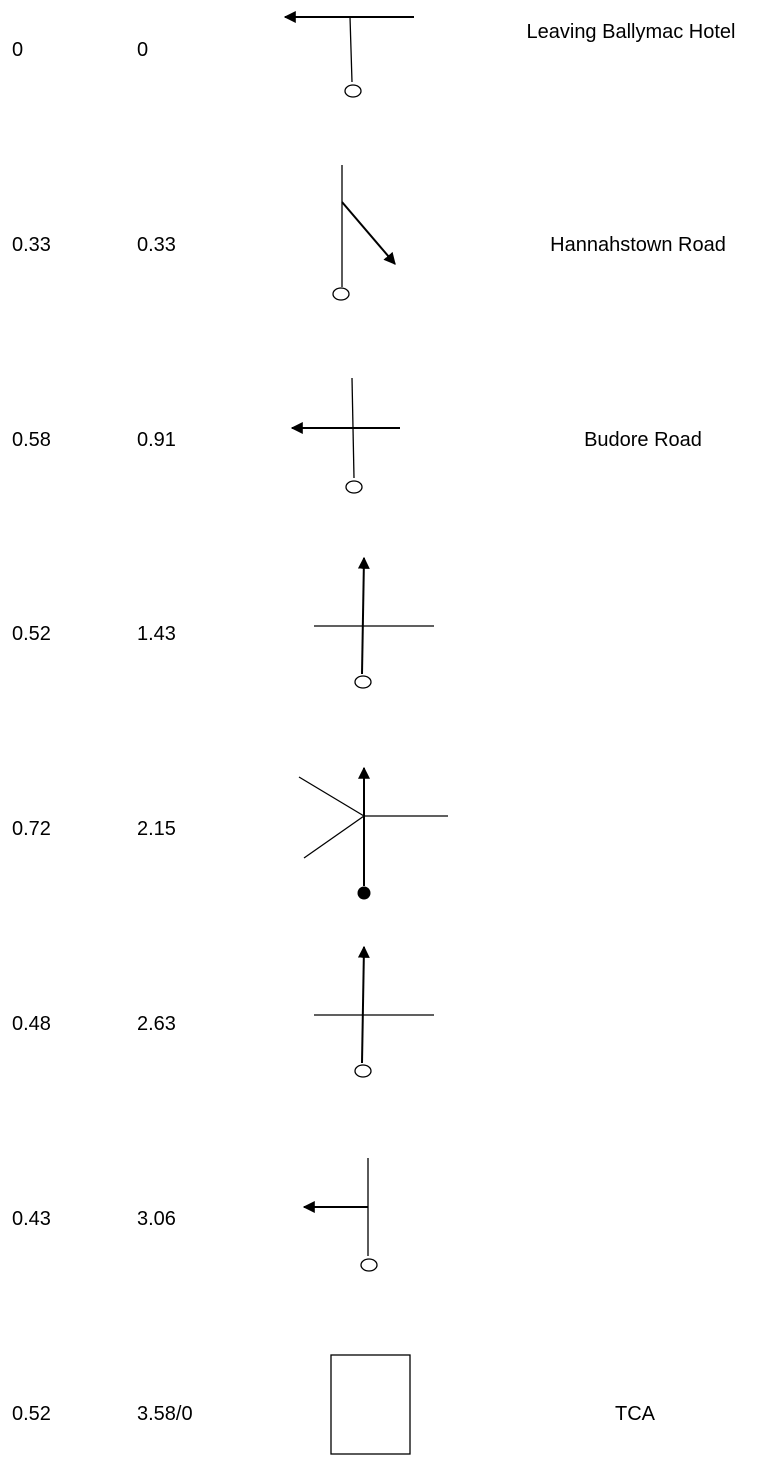 Image resolution: width=765 pixels, height=1461 pixels. Describe the element at coordinates (156, 829) in the screenshot. I see `total-distance: 2.15` at that location.